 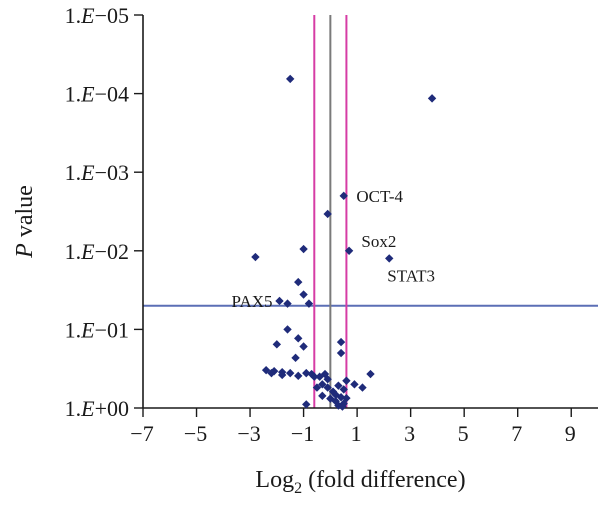 I want to click on x-tick-label: −5, so click(x=195, y=433).